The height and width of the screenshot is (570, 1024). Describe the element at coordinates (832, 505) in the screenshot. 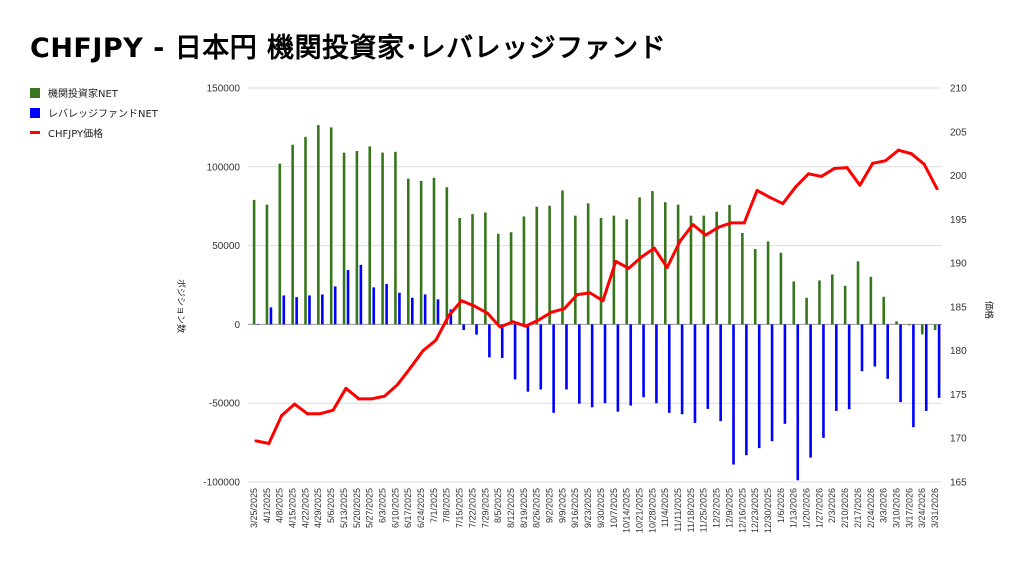

I see `x-tick-label: 2/3/2026` at that location.